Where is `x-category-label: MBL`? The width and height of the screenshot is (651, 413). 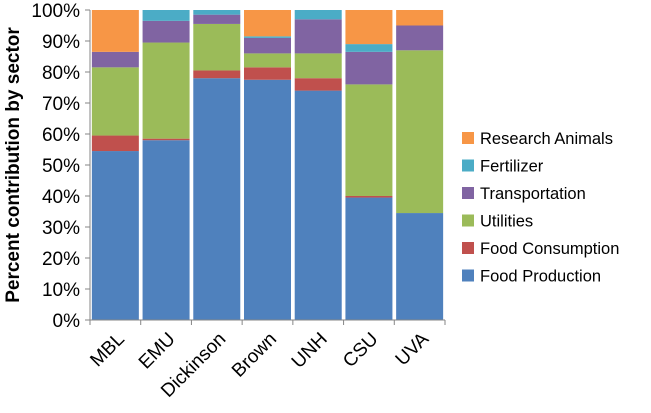
x-category-label: MBL is located at coordinates (107, 350).